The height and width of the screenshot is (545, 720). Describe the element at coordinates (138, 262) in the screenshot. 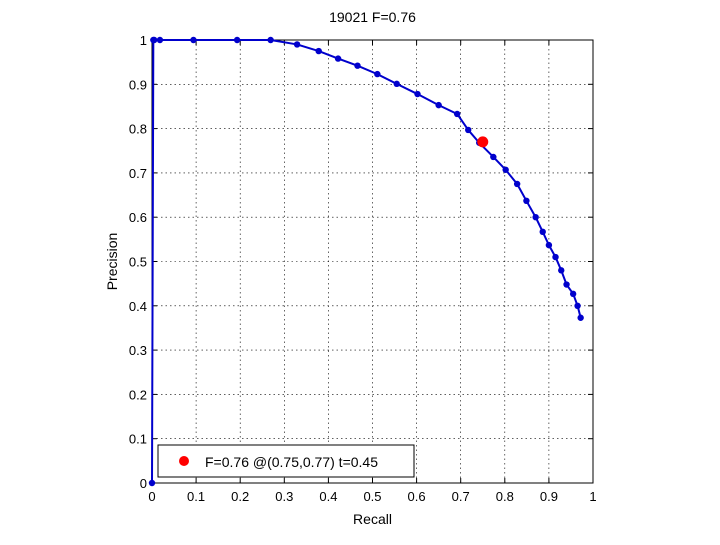

I see `y-tick-label: 0.5` at that location.